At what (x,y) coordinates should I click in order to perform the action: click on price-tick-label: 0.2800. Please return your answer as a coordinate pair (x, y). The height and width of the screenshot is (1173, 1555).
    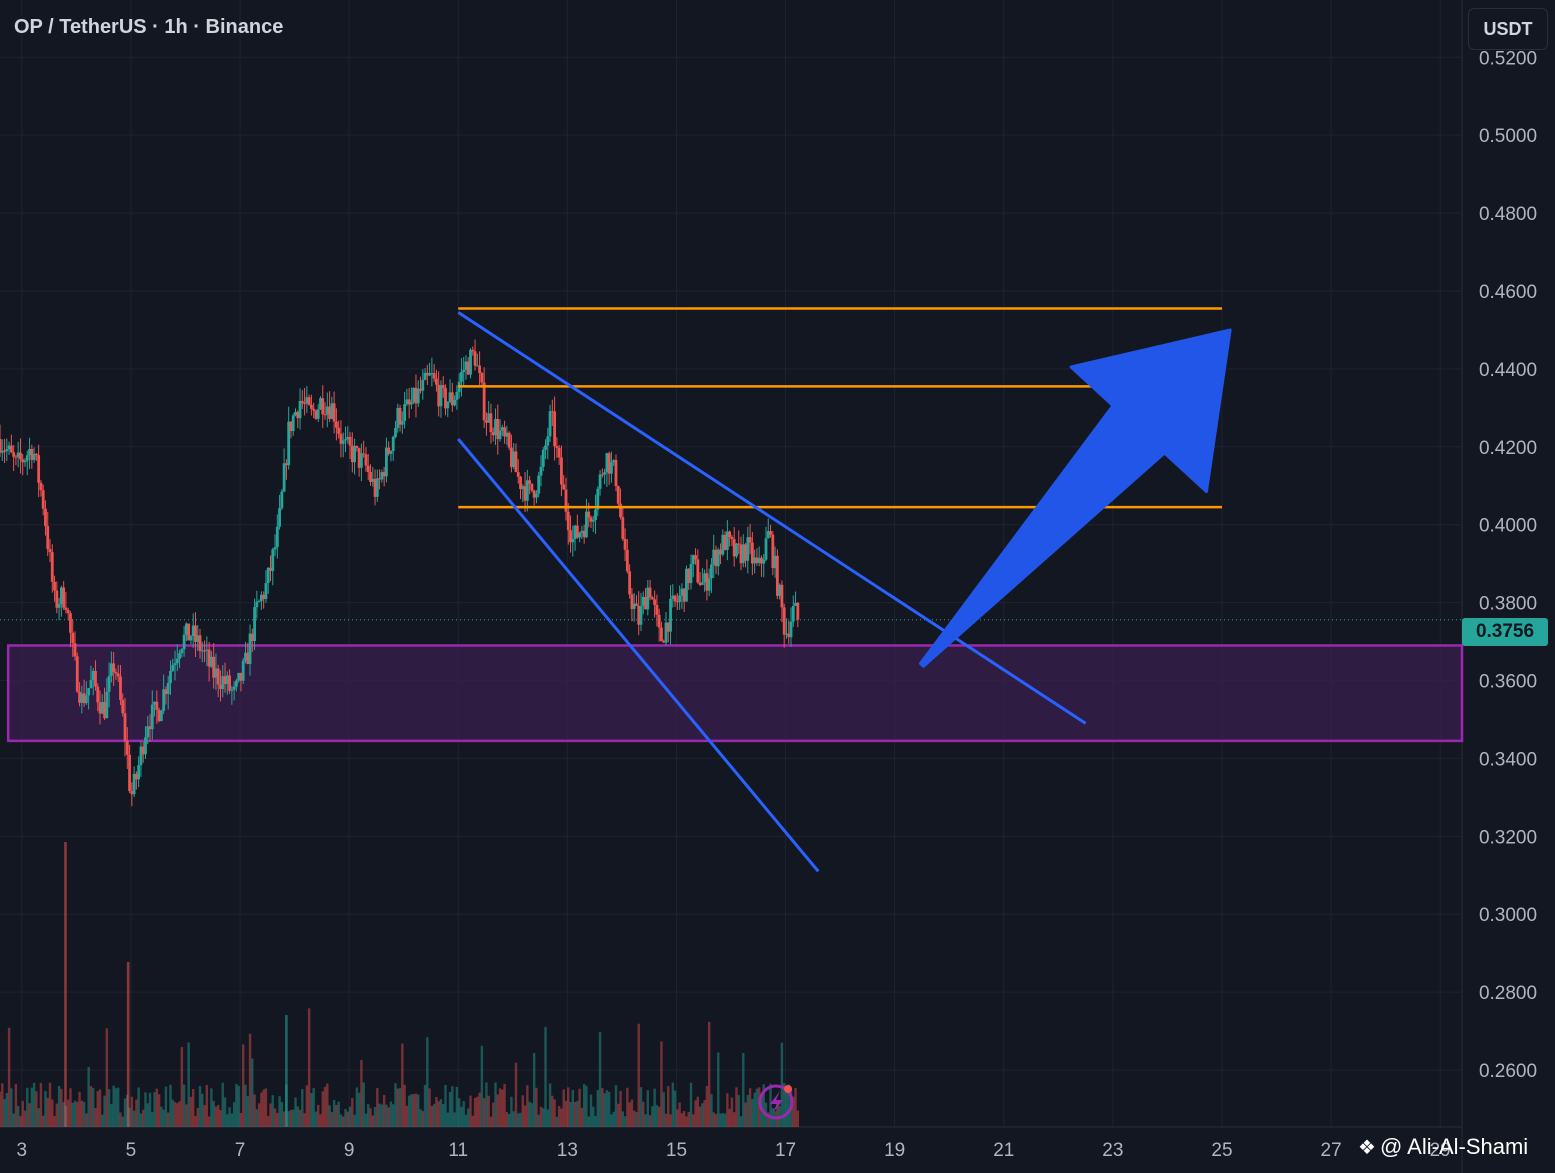
    Looking at the image, I should click on (1508, 993).